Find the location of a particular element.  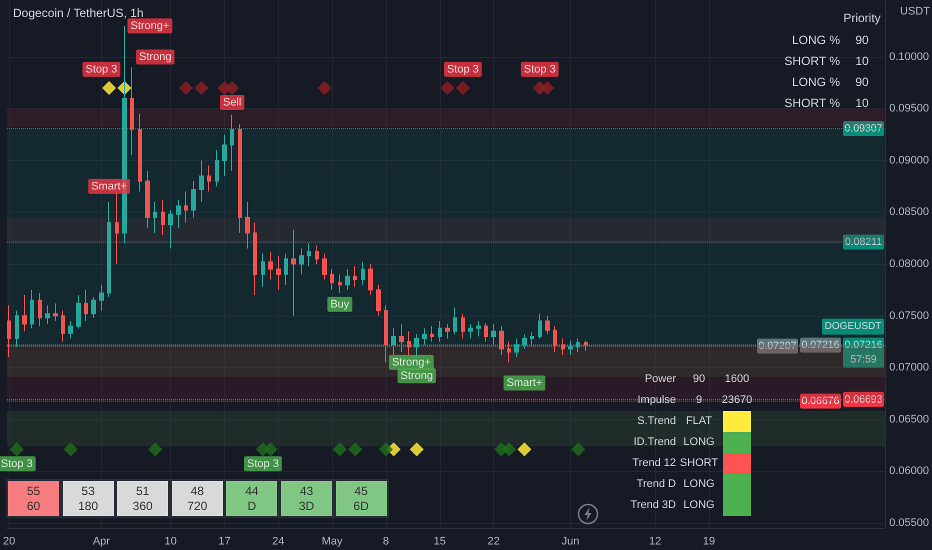

annotation: Impulse is located at coordinates (656, 400).